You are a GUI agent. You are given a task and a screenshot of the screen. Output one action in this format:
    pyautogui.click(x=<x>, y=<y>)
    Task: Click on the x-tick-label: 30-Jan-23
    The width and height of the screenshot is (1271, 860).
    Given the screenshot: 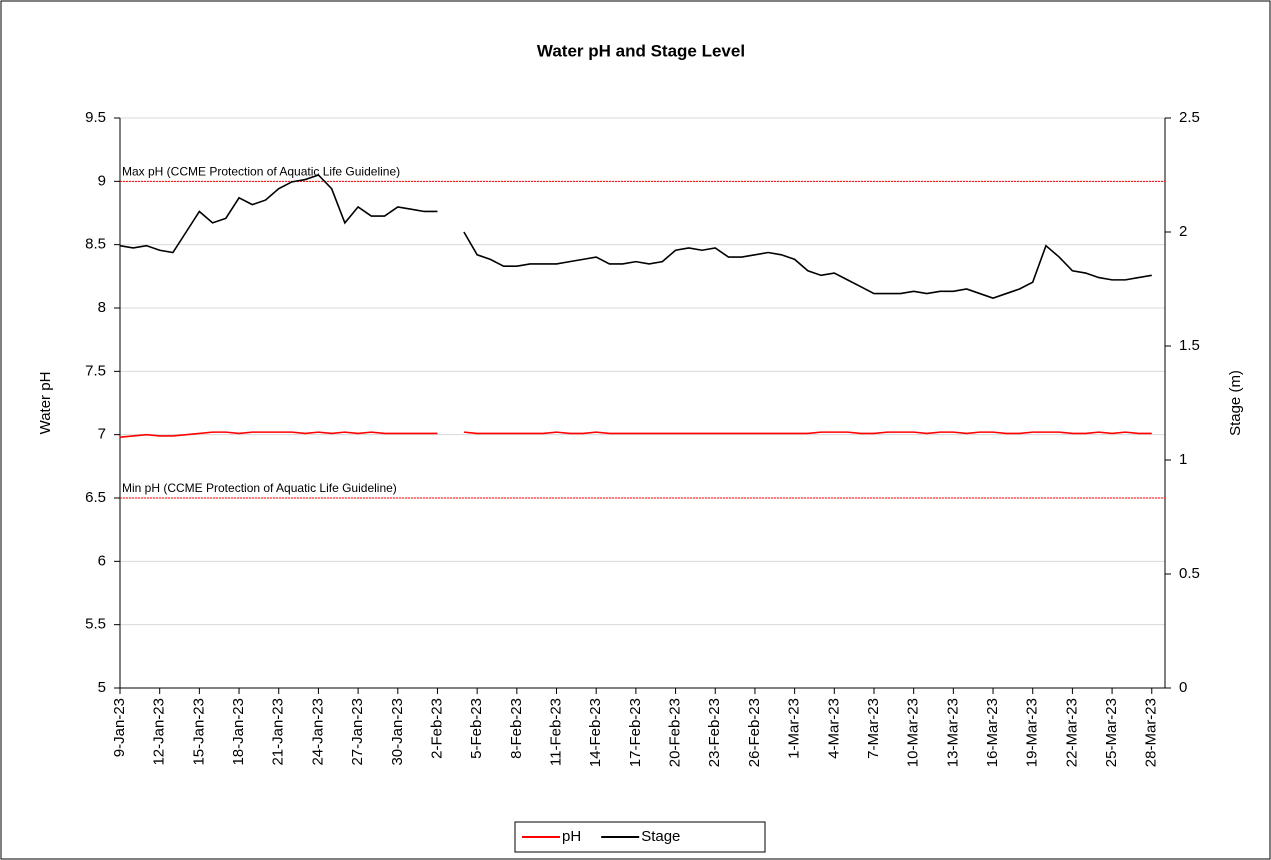 What is the action you would take?
    pyautogui.click(x=397, y=732)
    